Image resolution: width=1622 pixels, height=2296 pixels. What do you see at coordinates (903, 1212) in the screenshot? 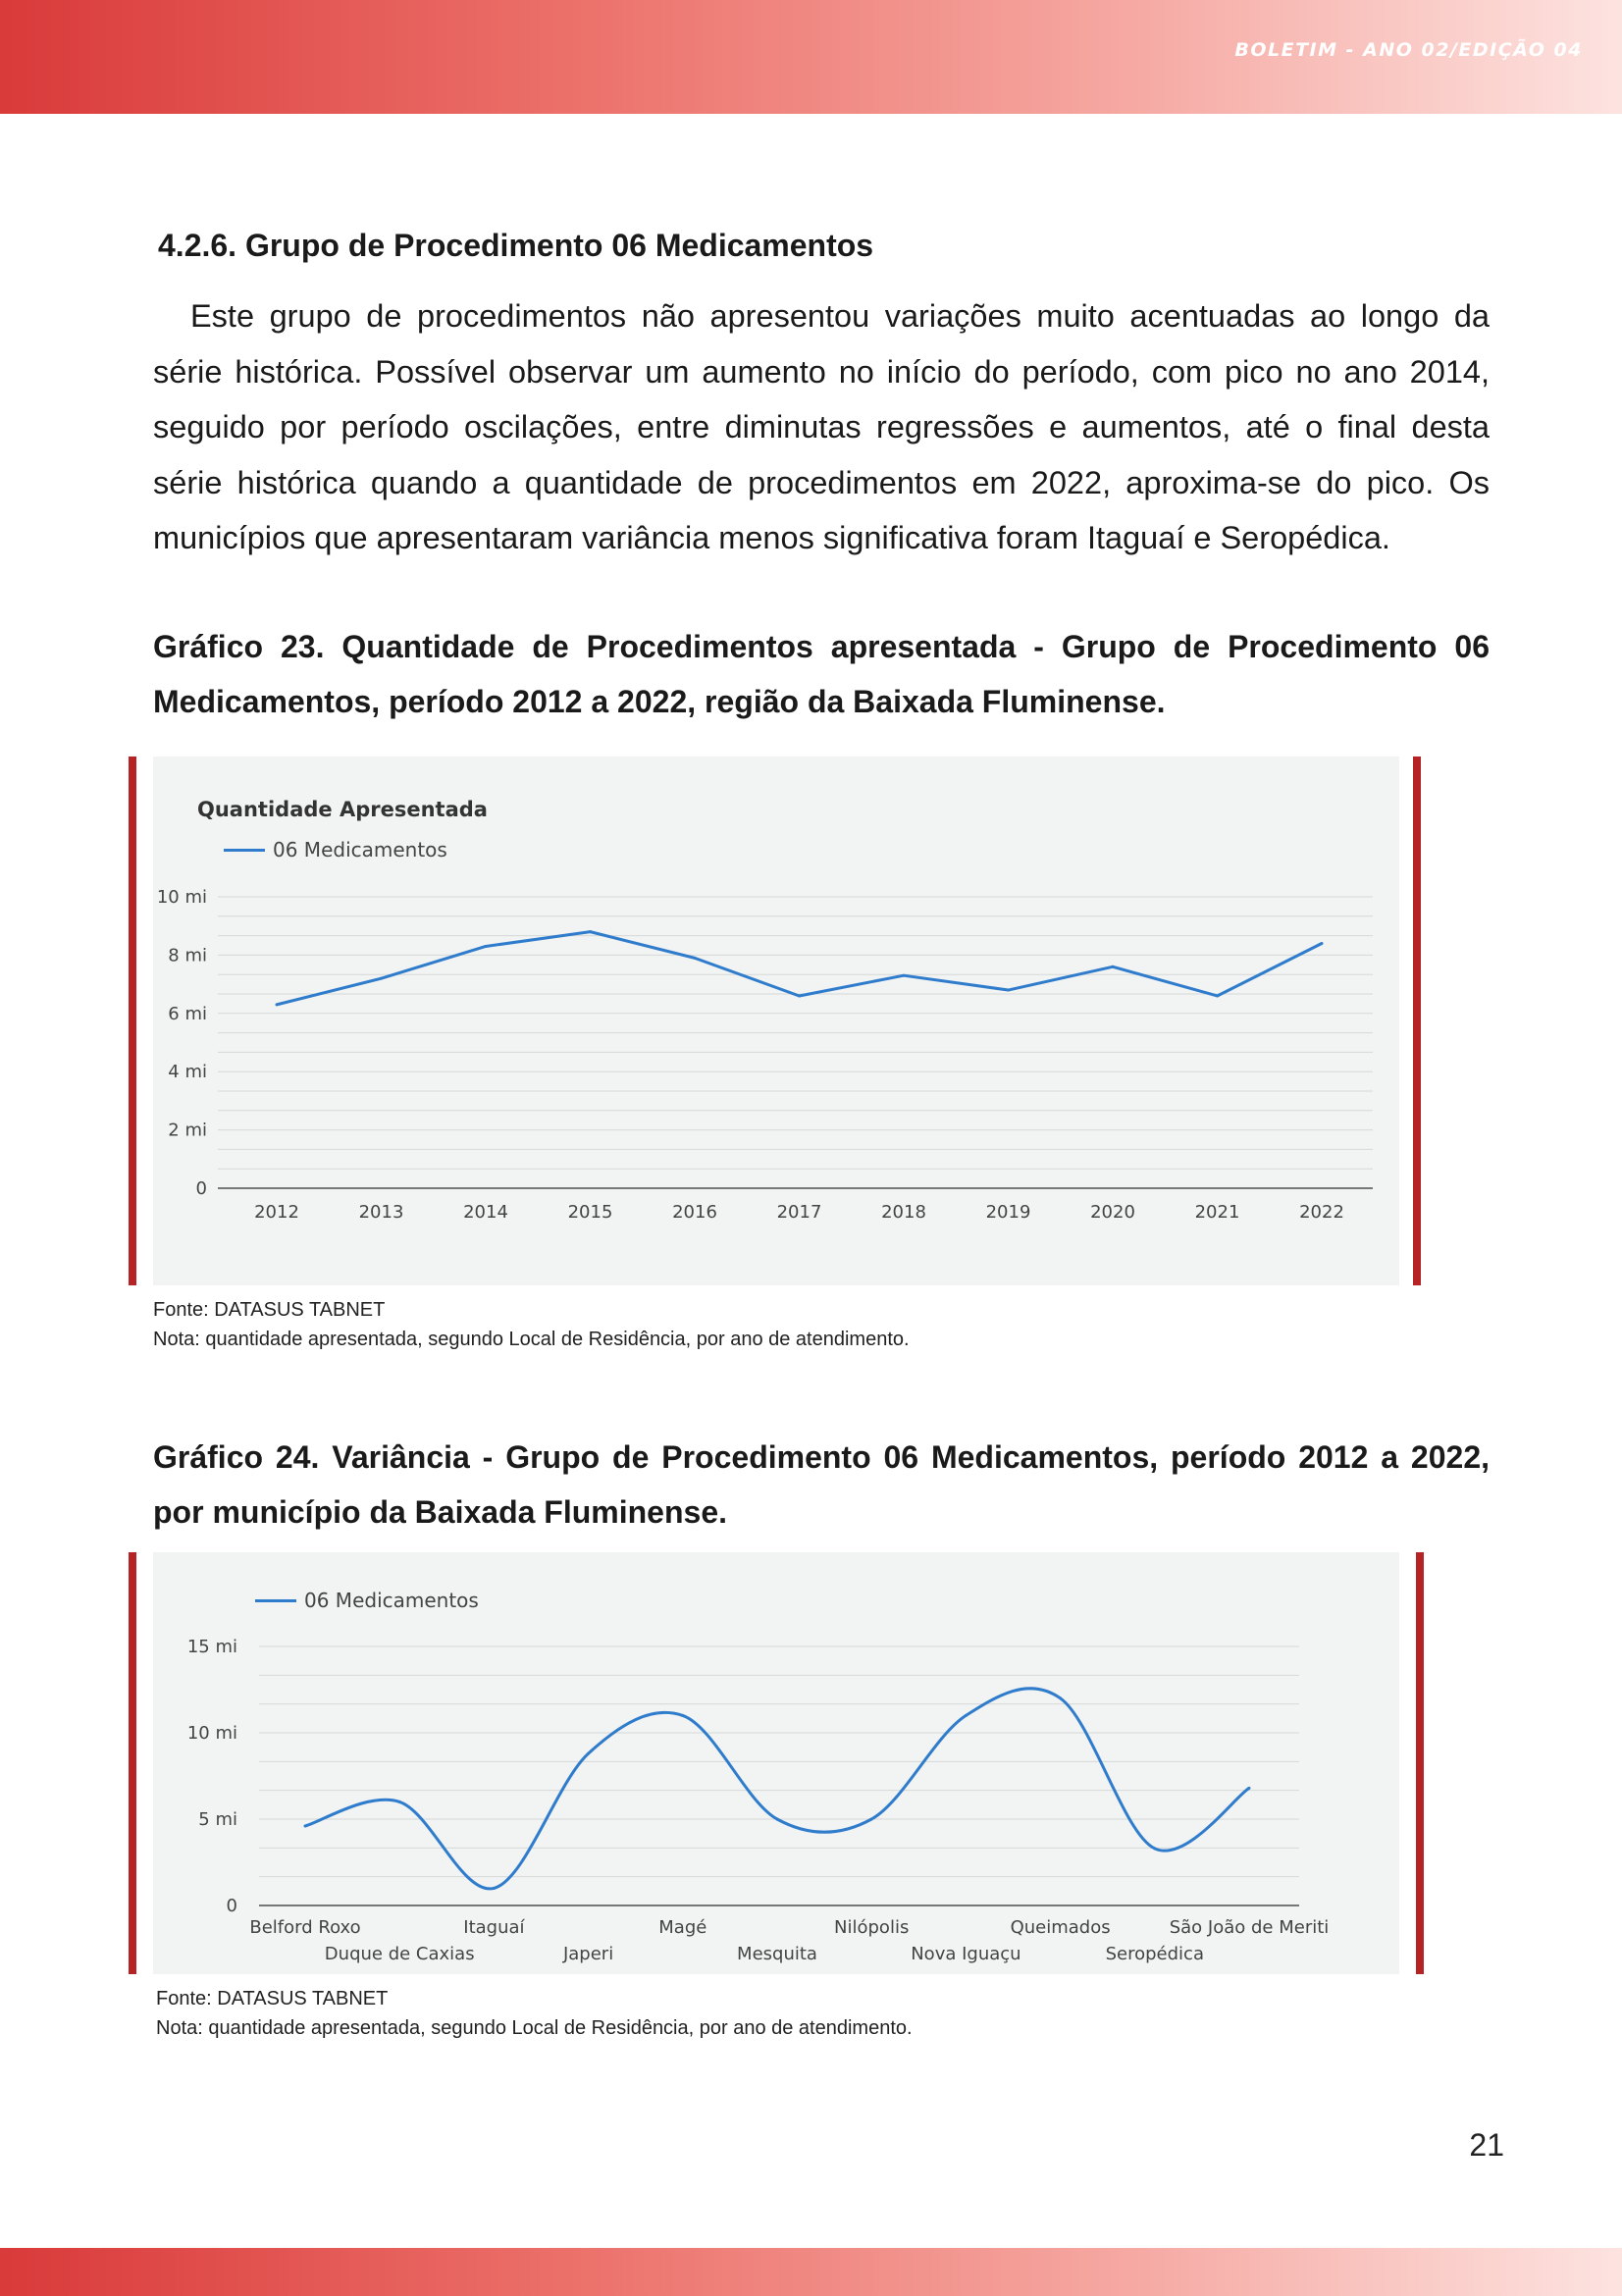
I see `x-tick-label: 2018` at bounding box center [903, 1212].